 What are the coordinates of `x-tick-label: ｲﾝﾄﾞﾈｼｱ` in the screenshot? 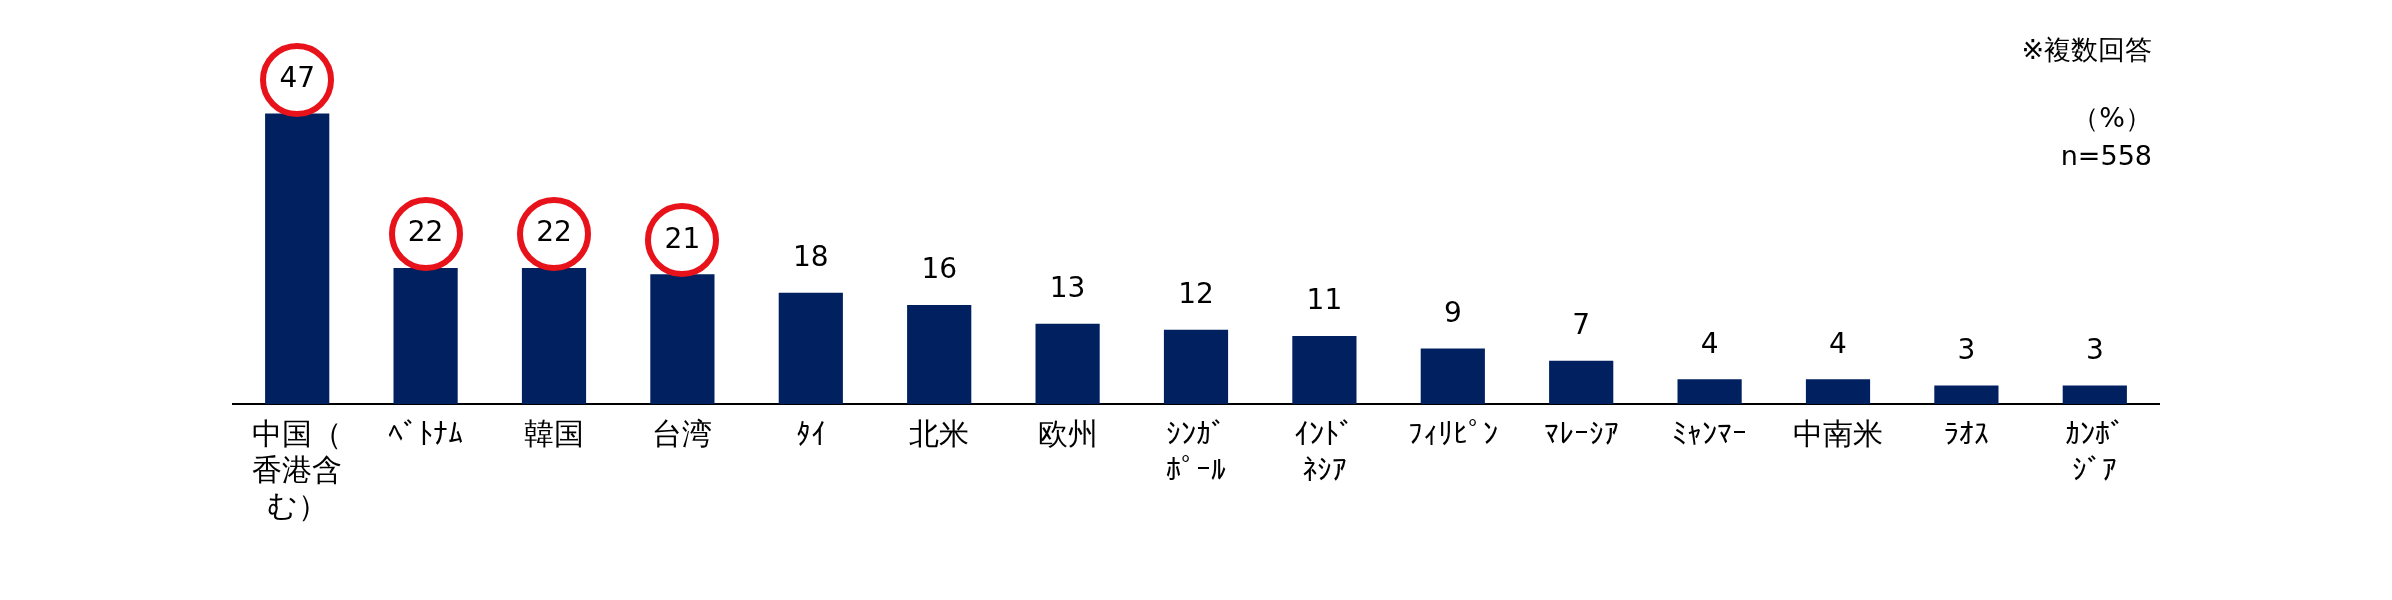 It's located at (1324, 451).